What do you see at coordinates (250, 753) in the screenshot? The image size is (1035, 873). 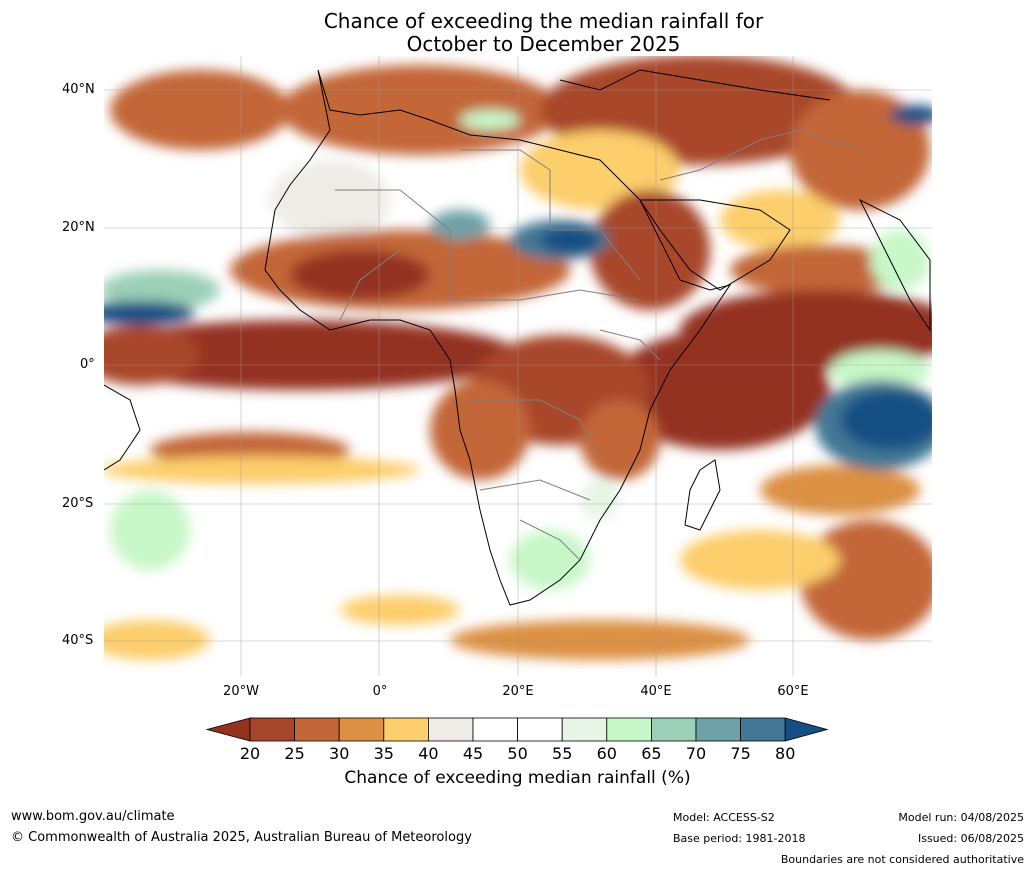 I see `colorbar-tick-label: 20` at bounding box center [250, 753].